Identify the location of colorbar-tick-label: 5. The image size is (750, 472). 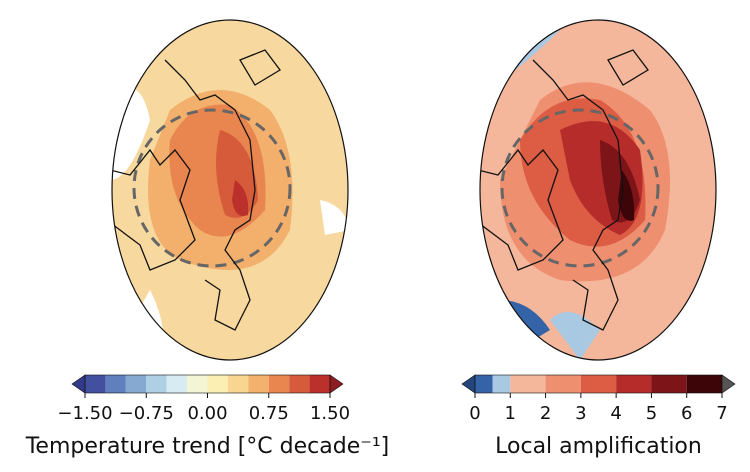
(651, 413).